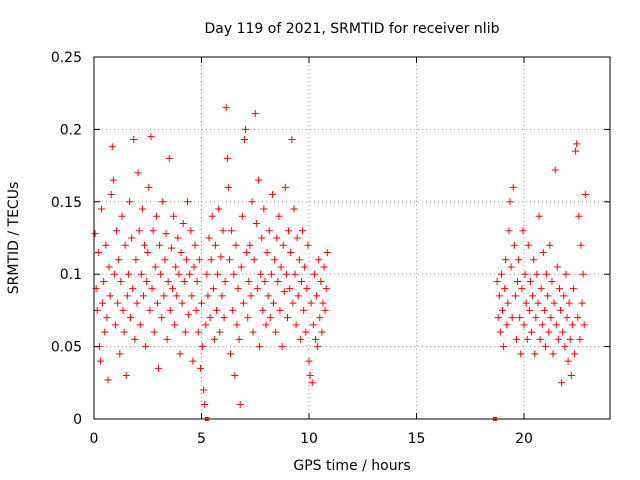  Describe the element at coordinates (66, 58) in the screenshot. I see `y-tick-label: 0.25` at that location.